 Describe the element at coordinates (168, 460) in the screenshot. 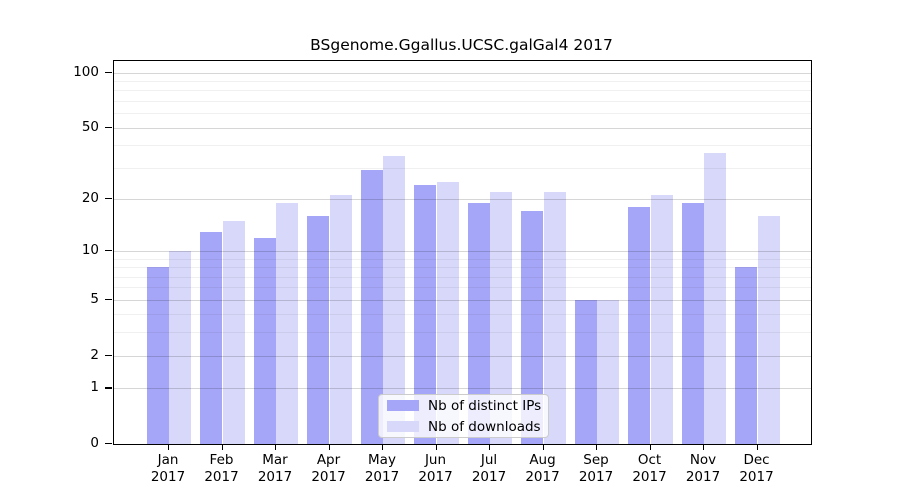

I see `x-tick-month-jan: Jan` at that location.